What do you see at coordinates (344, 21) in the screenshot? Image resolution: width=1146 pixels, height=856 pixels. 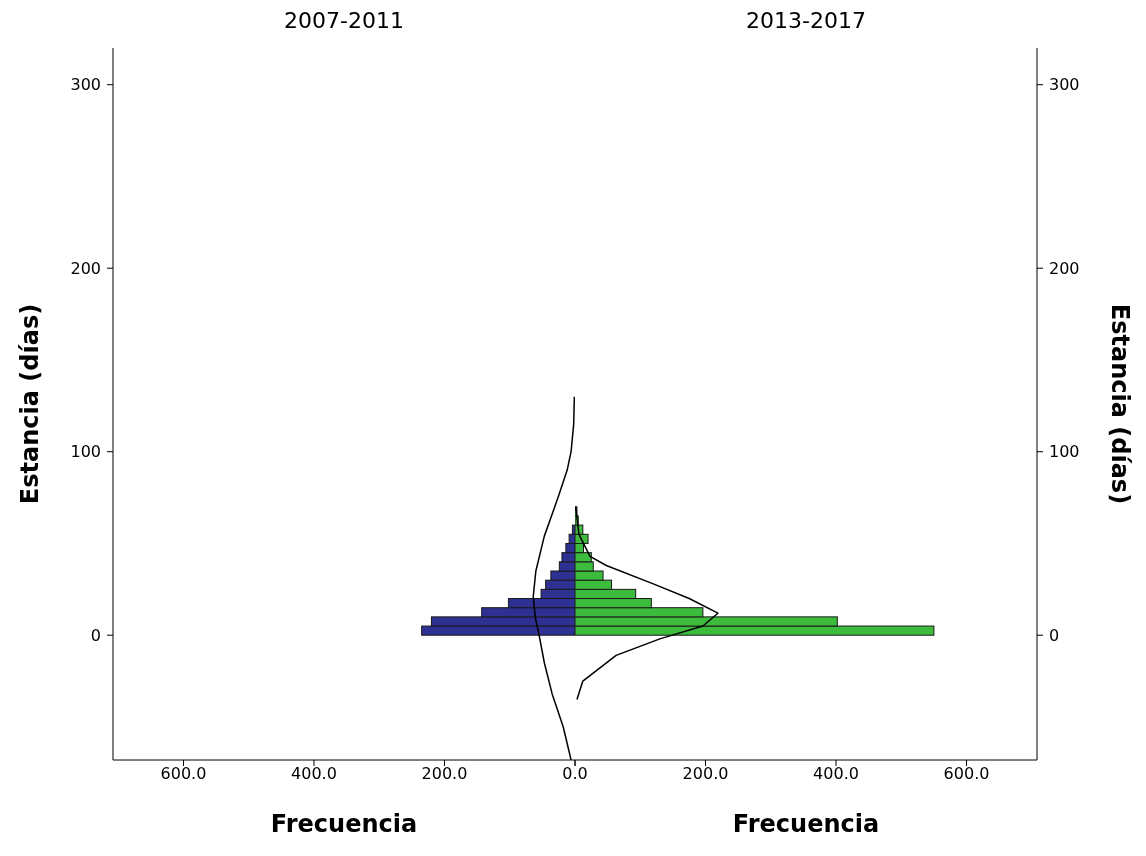 I see `chart-title: 2007-2011` at bounding box center [344, 21].